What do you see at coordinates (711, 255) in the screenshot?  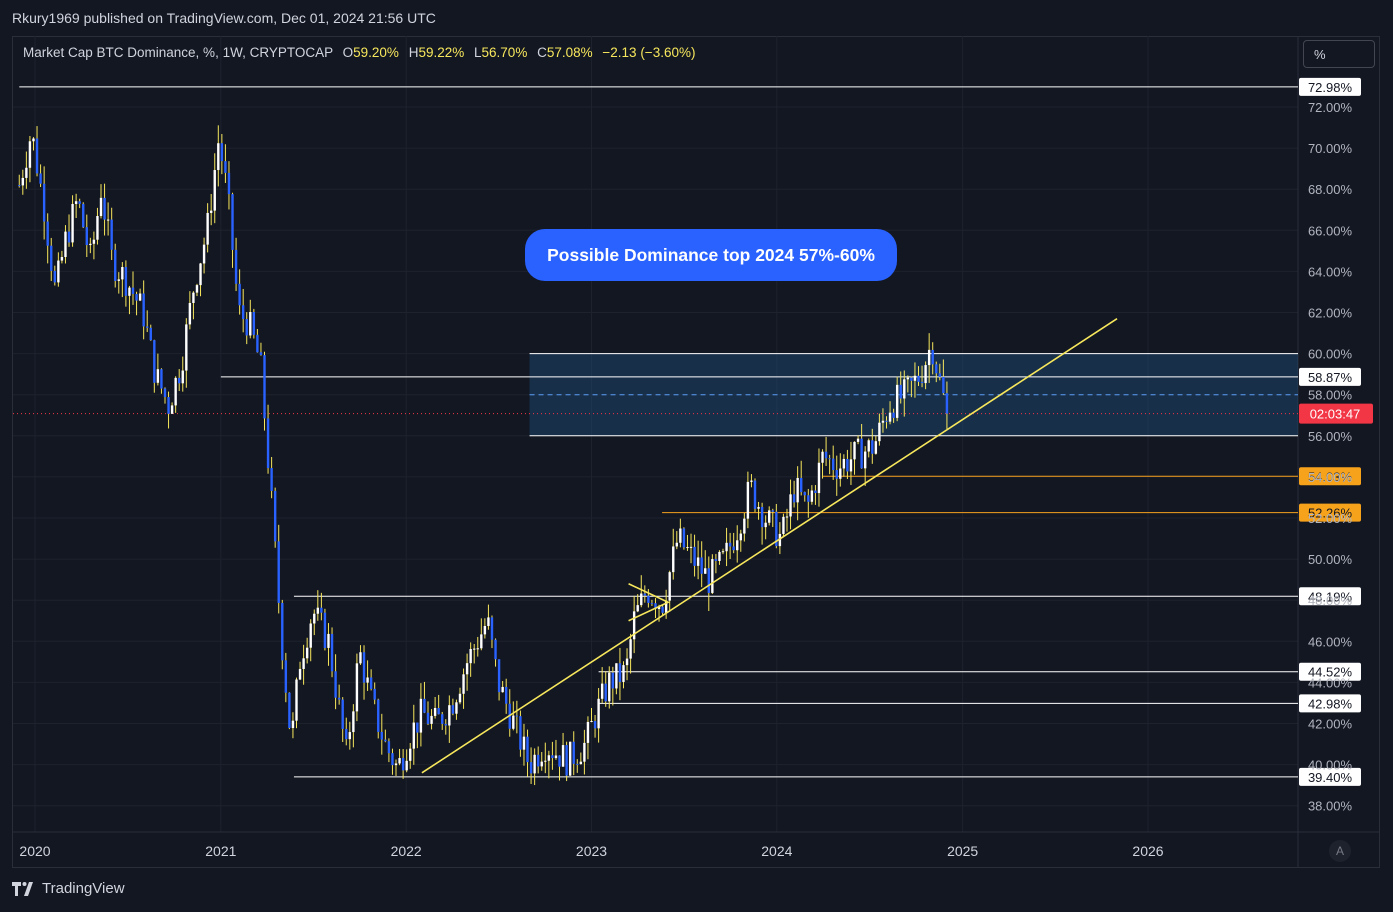 I see `annotation-bubble` at bounding box center [711, 255].